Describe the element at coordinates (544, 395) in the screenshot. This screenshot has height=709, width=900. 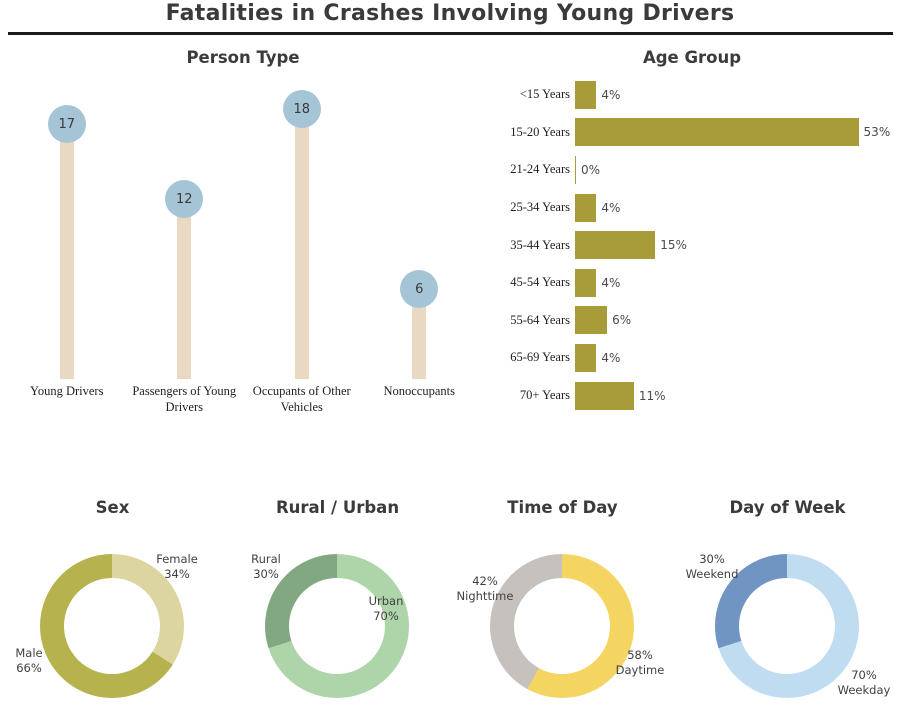
I see `age-category-label: 70+ Years` at that location.